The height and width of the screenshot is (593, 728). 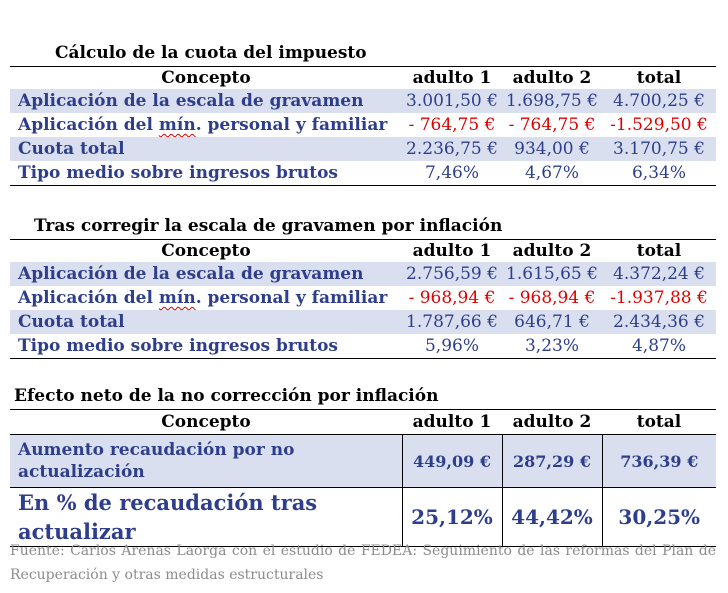 I want to click on section1-title: Cálculo de la cuota del impuesto, so click(x=211, y=53).